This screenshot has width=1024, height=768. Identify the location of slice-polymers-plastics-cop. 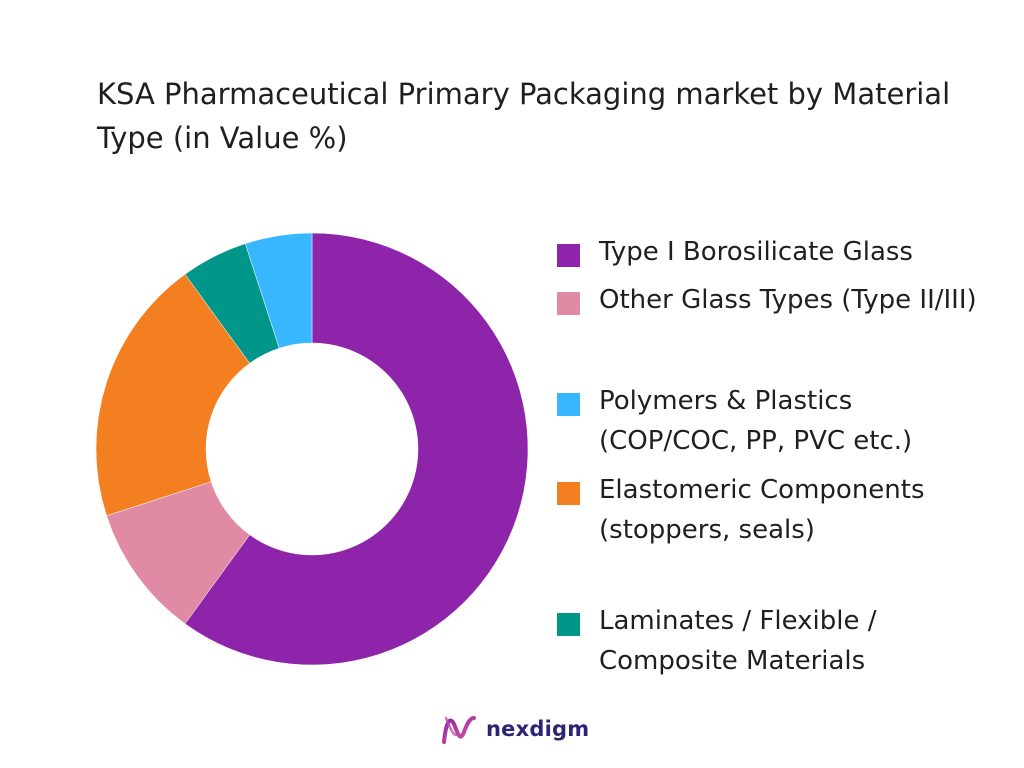
(278, 290).